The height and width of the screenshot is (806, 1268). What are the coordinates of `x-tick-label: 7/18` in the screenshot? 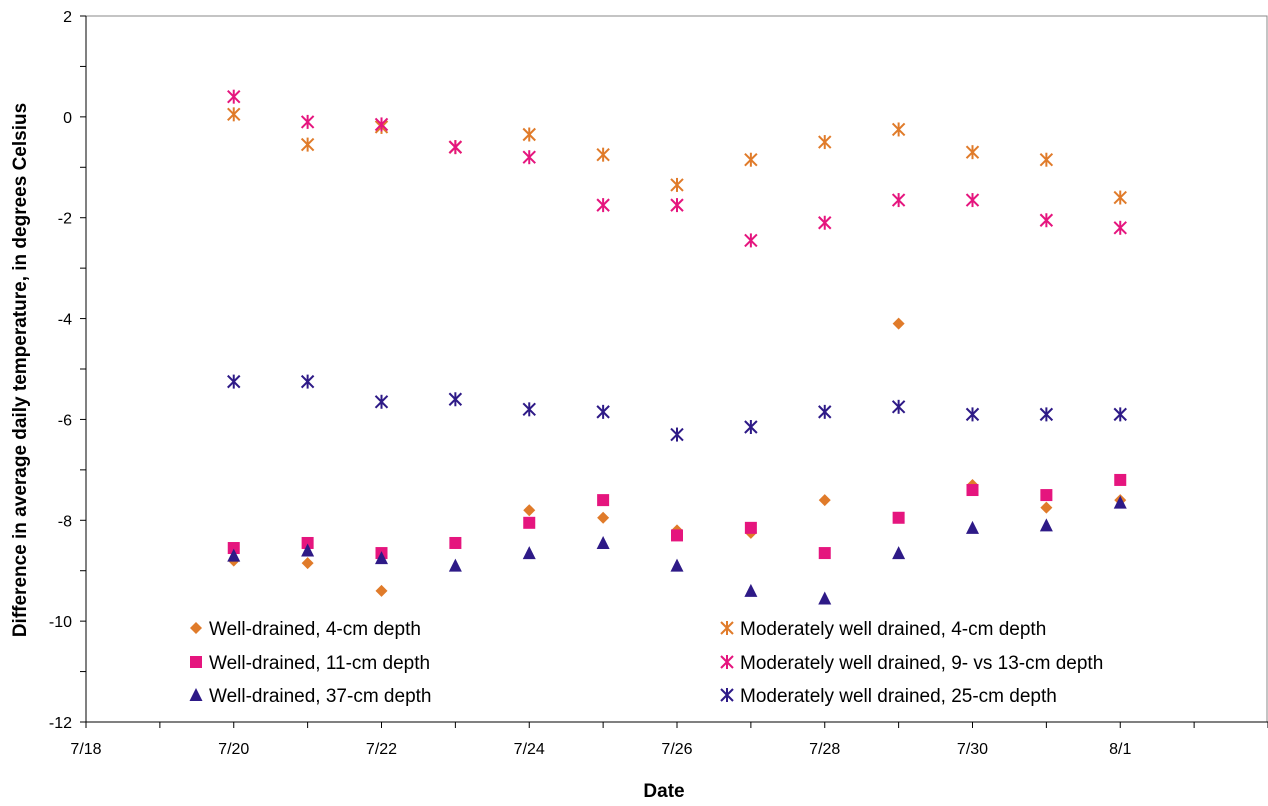 It's located at (85, 749).